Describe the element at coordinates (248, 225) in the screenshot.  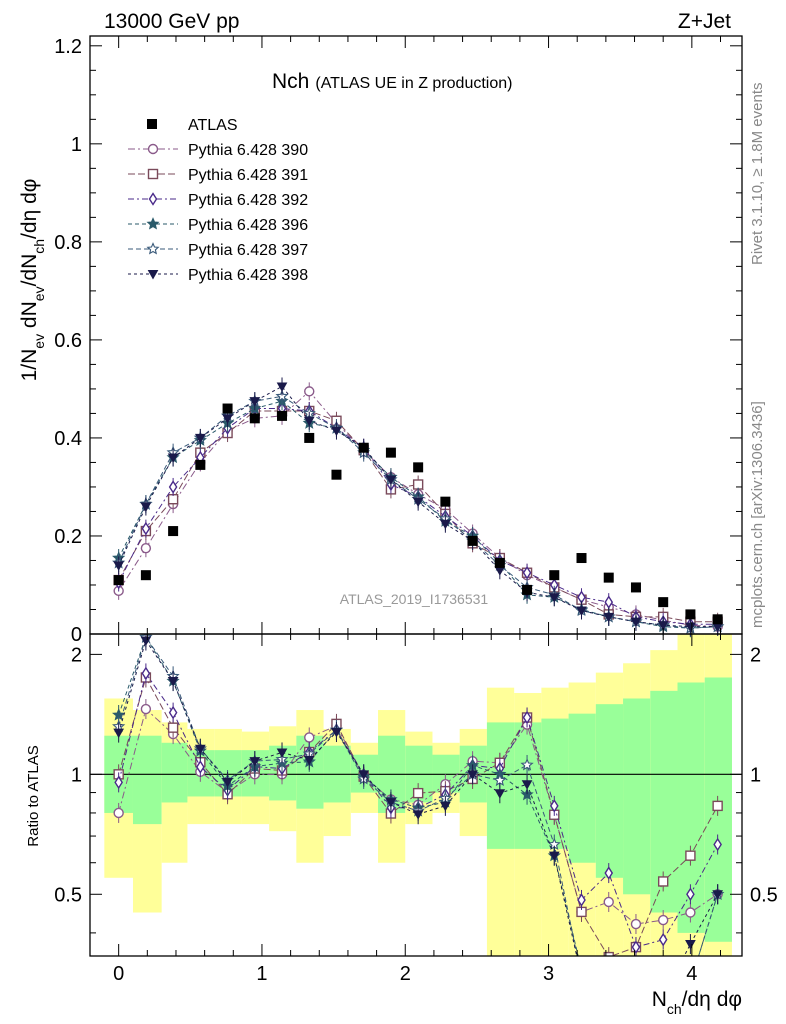
I see `legend-label: Pythia 6.428 396` at that location.